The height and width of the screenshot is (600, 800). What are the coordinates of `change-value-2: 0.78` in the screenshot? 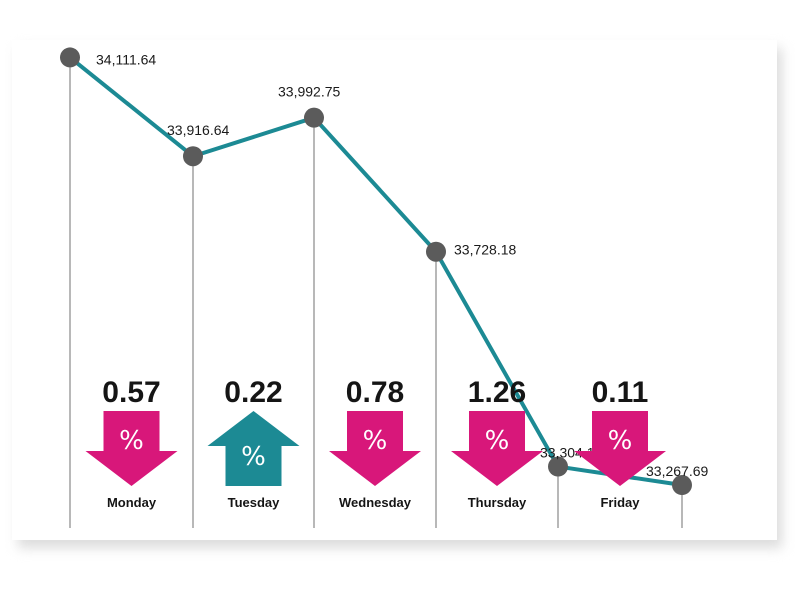 It's located at (375, 392).